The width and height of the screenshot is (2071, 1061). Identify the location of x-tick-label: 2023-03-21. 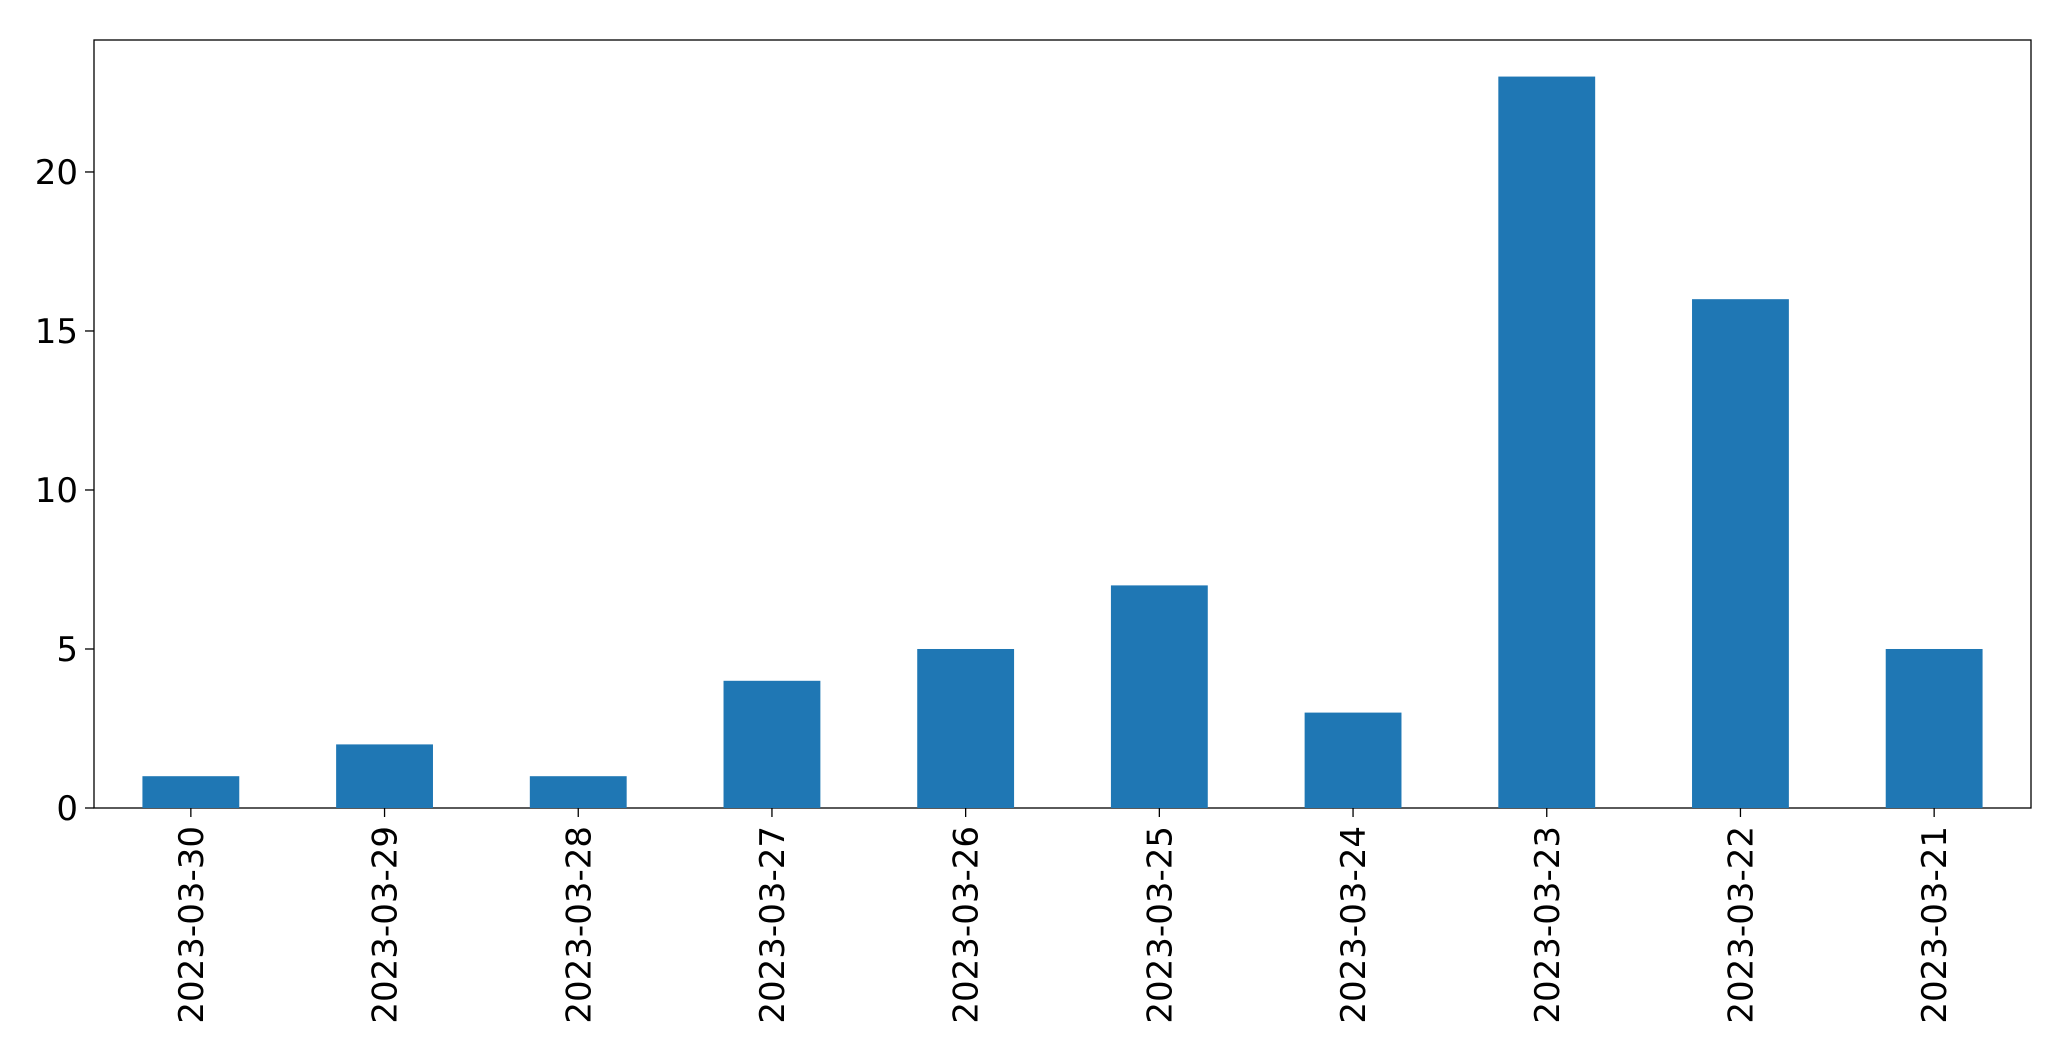
(1935, 925).